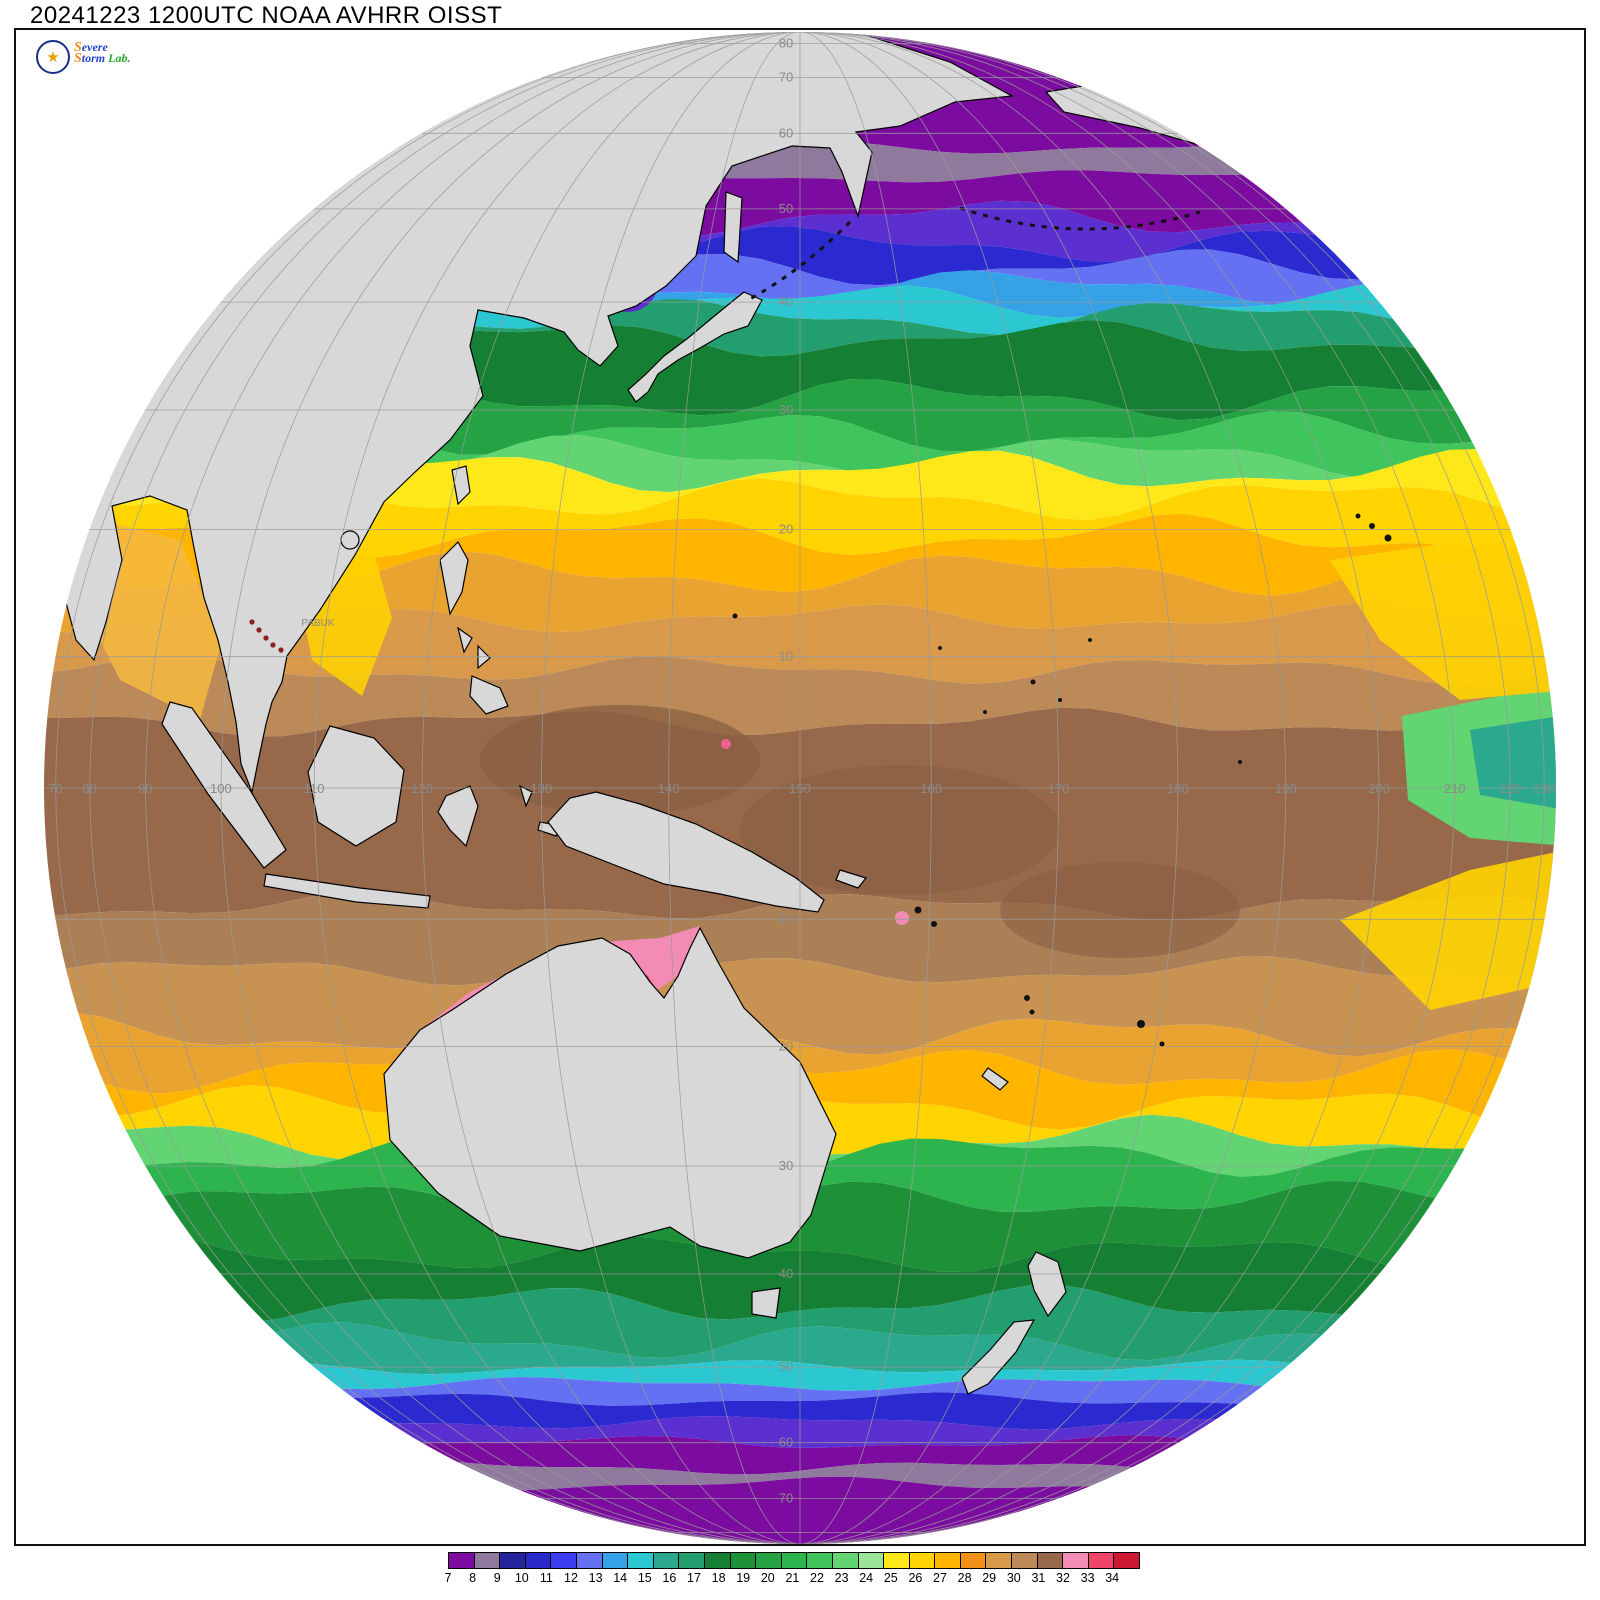 The width and height of the screenshot is (1600, 1600). I want to click on lat-label--70: 70, so click(786, 1497).